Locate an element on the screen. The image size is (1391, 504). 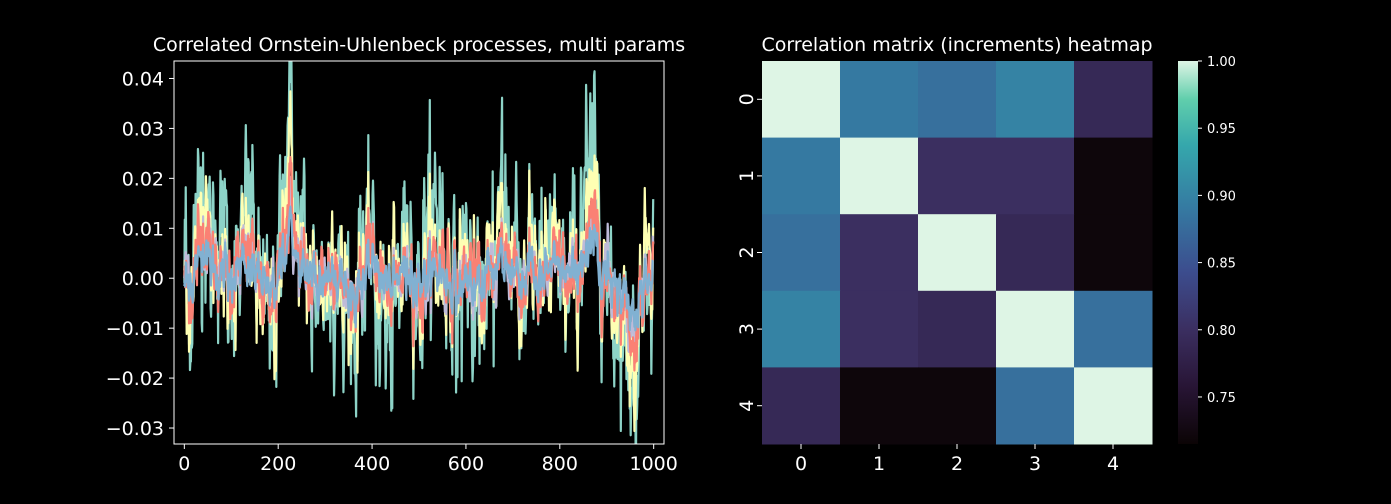
colorbar-tick-label: 0.80 is located at coordinates (1221, 331).